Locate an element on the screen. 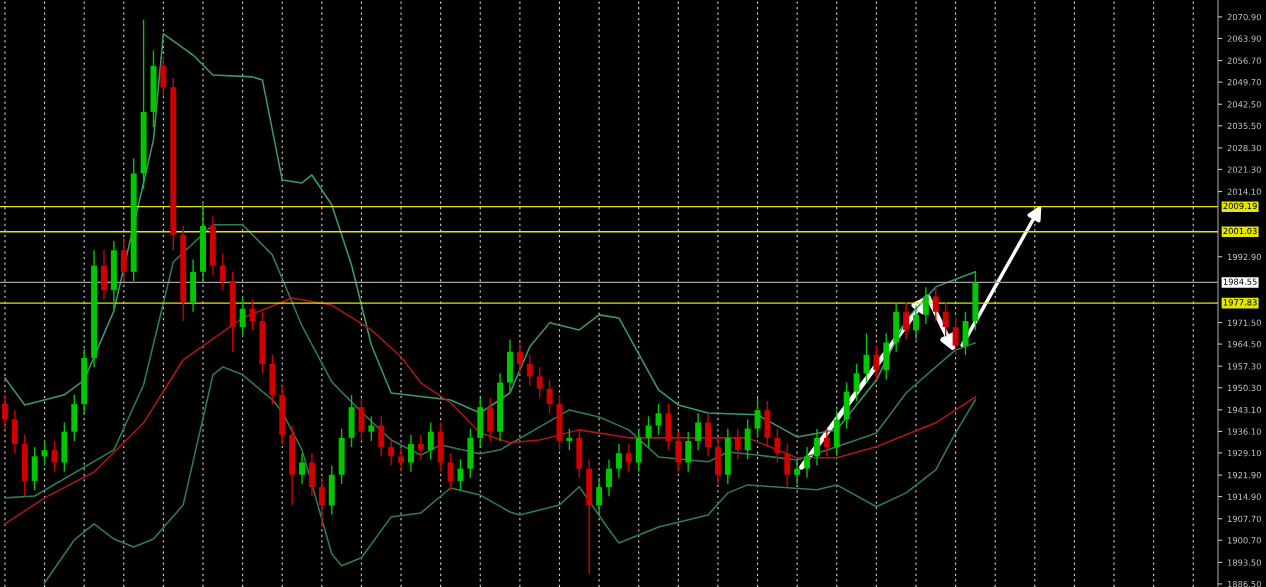 The width and height of the screenshot is (1266, 587). ref-line-label: 1977.83 is located at coordinates (1240, 302).